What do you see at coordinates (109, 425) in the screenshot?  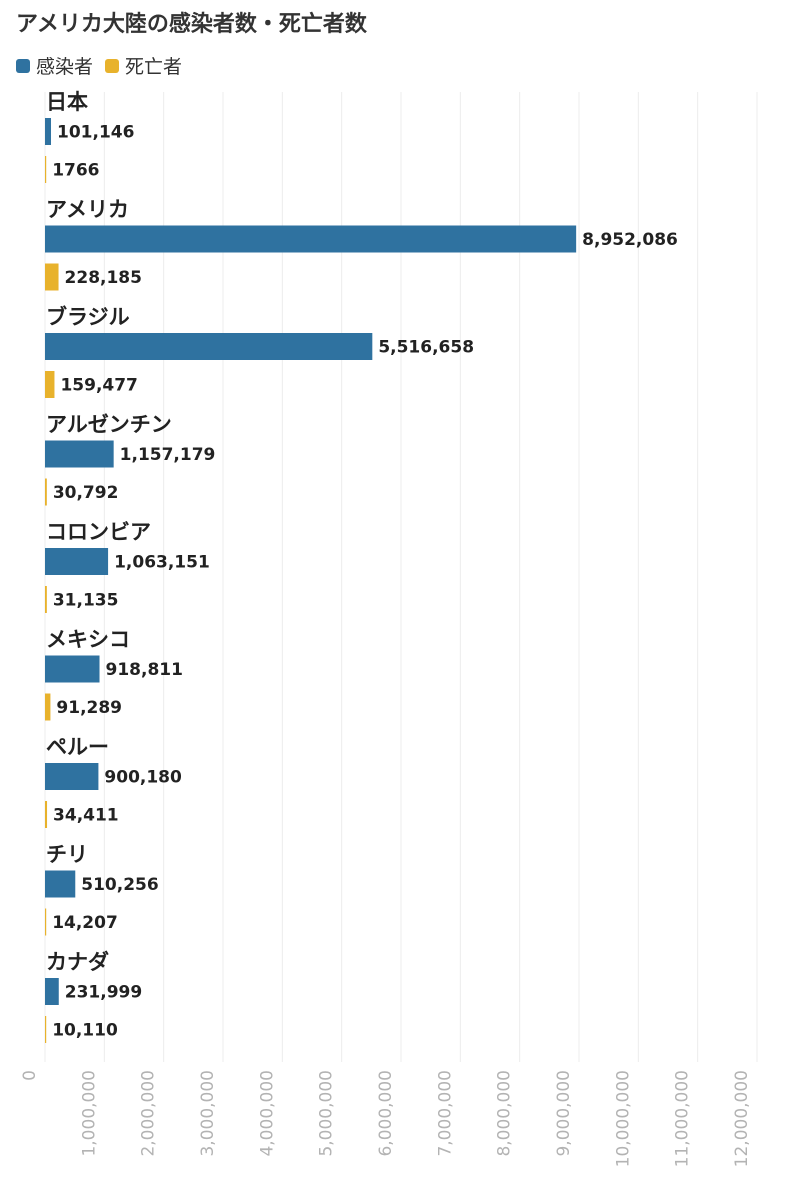 I see `category-label: アルゼンチン` at bounding box center [109, 425].